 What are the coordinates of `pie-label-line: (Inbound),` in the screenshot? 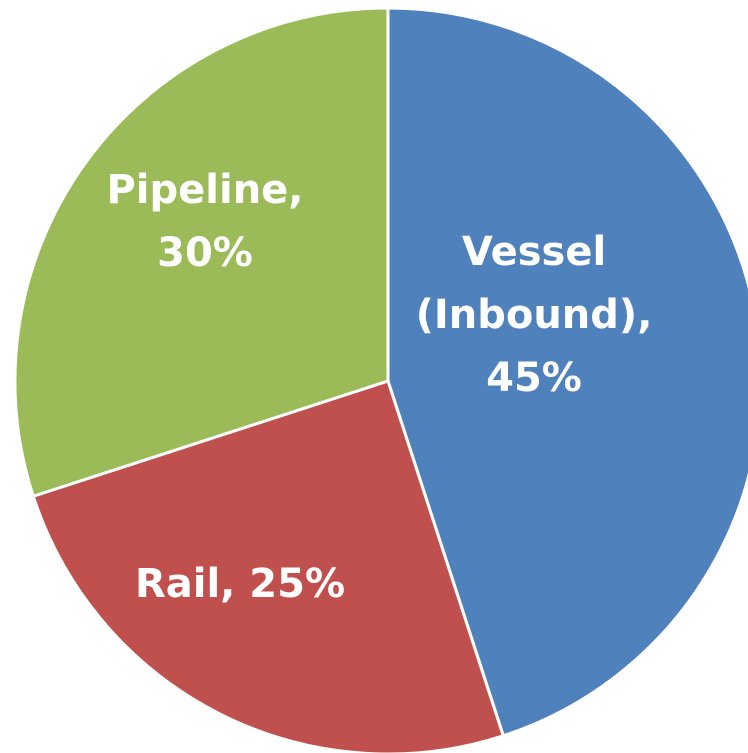 It's located at (534, 315).